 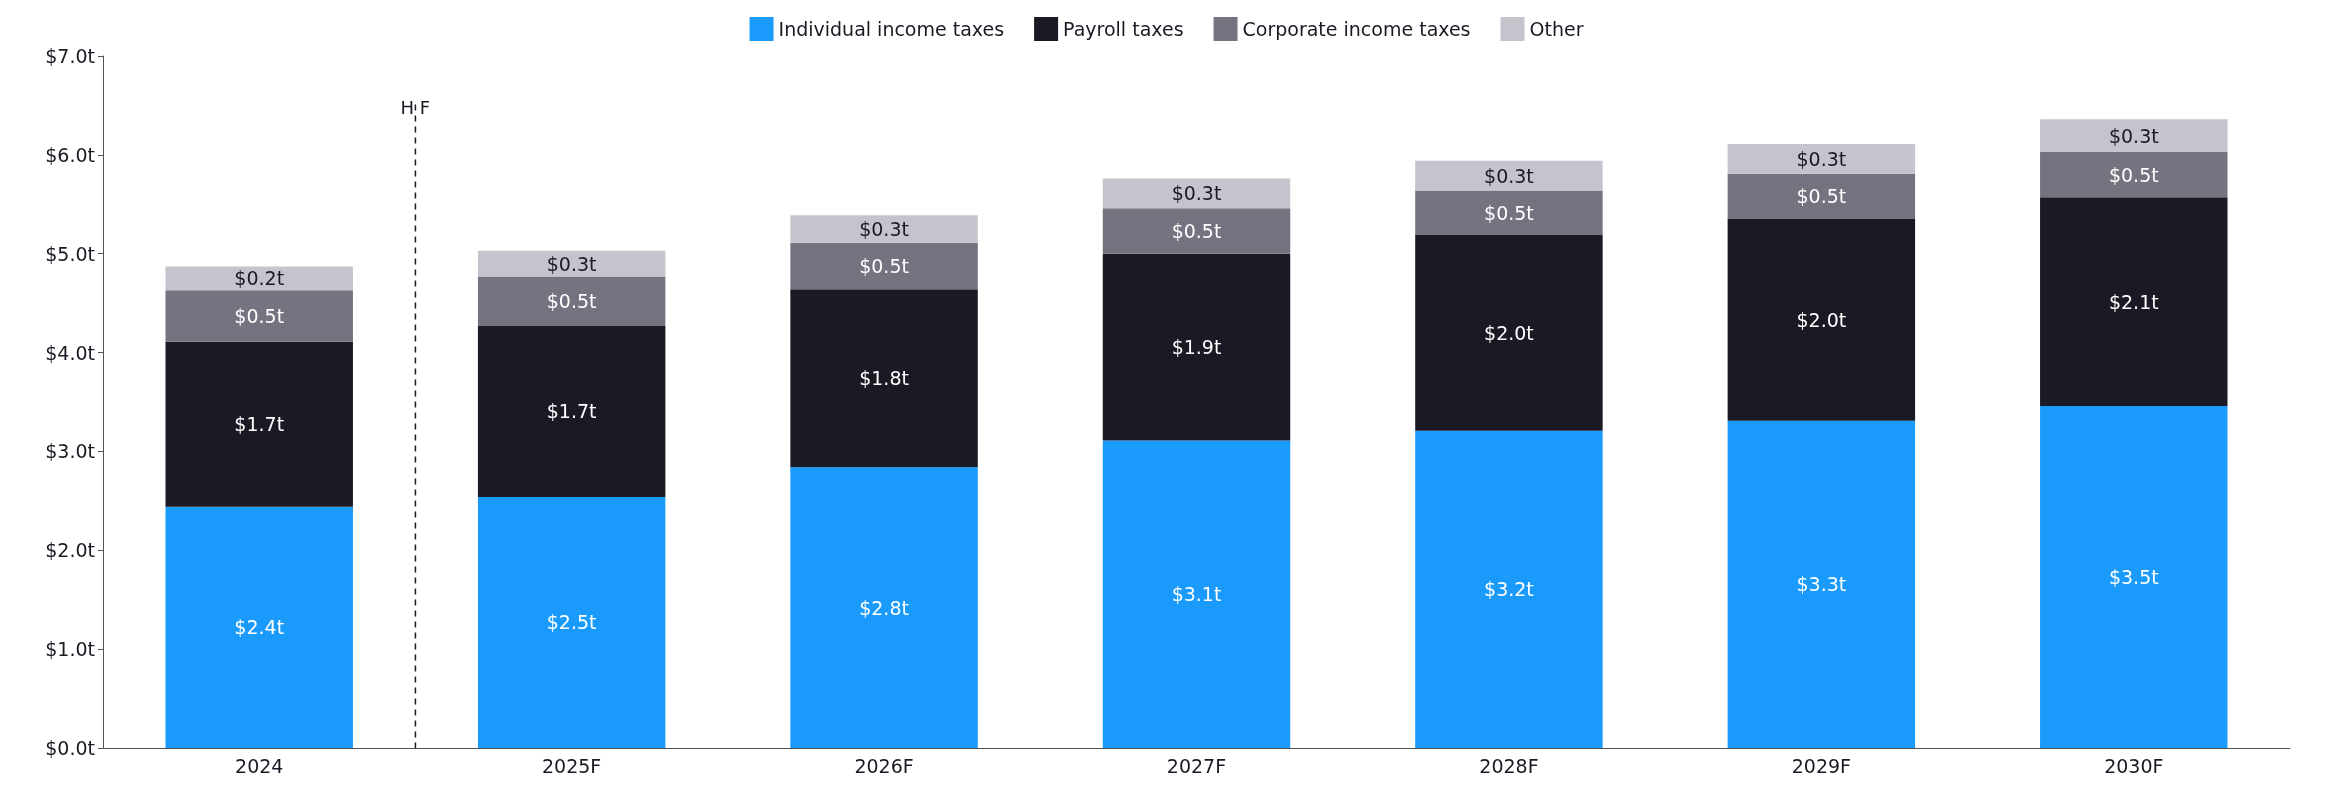 I want to click on y-tick-label: $7.0t, so click(x=70, y=56).